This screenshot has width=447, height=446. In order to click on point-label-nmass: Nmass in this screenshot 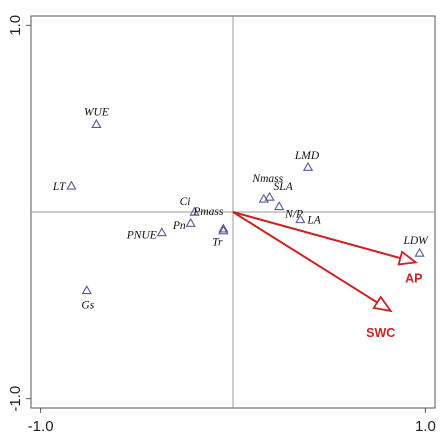, I will do `click(267, 179)`.